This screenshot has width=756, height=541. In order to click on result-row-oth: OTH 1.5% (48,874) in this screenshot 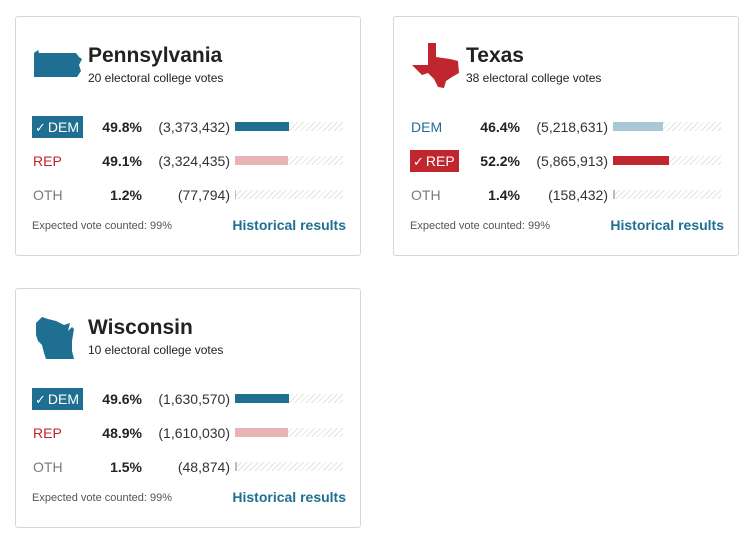, I will do `click(189, 470)`.